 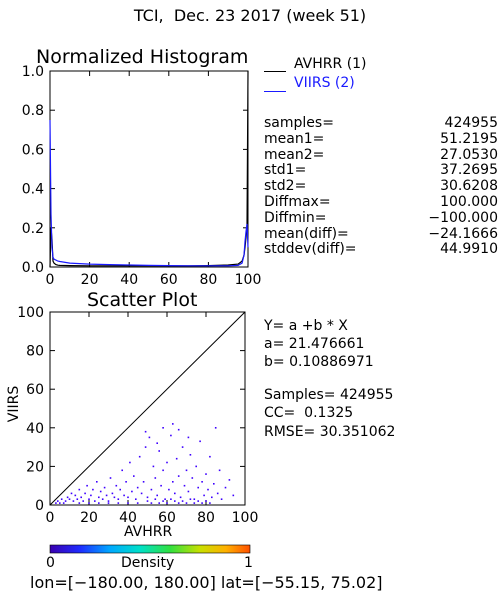 What do you see at coordinates (150, 549) in the screenshot?
I see `colorbar` at bounding box center [150, 549].